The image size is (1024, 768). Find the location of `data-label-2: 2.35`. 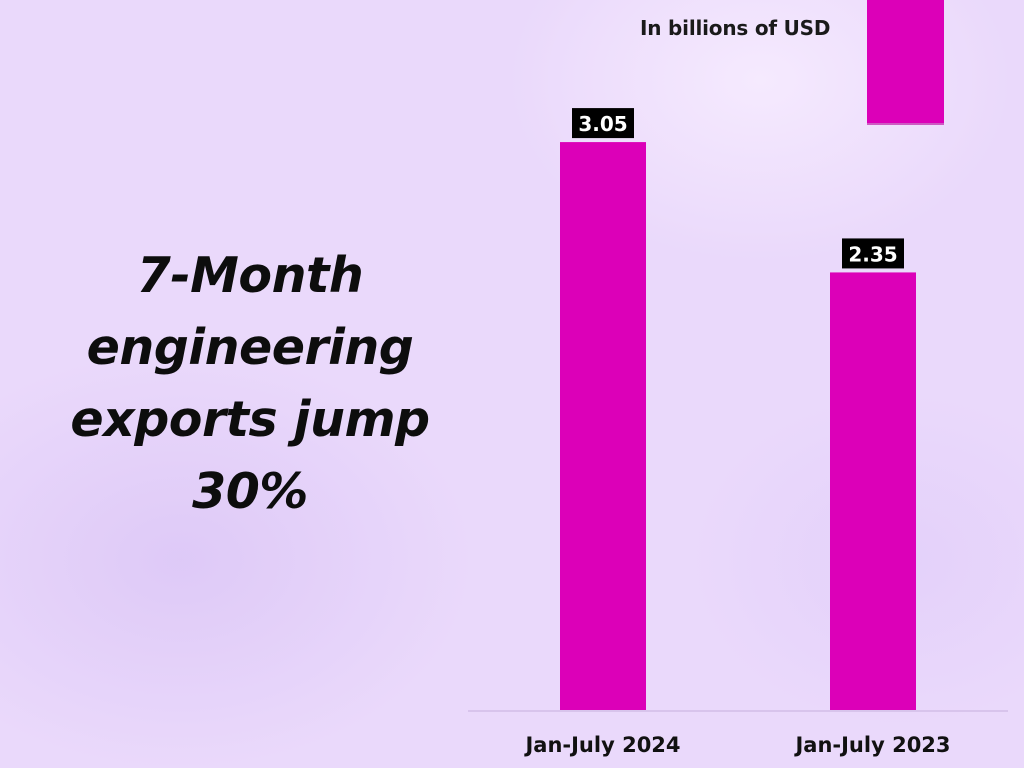

data-label-2: 2.35 is located at coordinates (872, 254).